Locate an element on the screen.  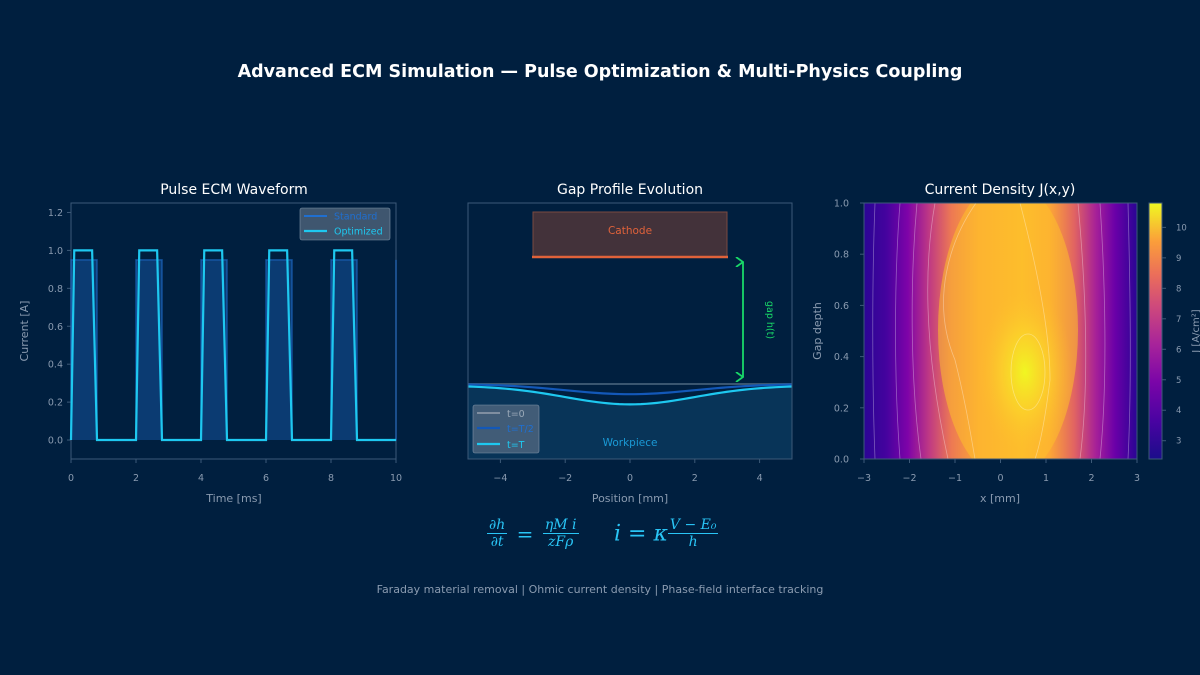
cathode-block is located at coordinates (630, 234).